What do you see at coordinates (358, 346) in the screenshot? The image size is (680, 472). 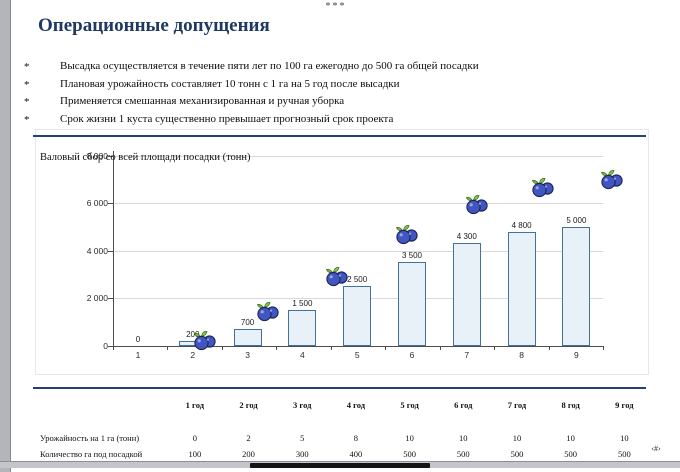 I see `x-axis-line` at bounding box center [358, 346].